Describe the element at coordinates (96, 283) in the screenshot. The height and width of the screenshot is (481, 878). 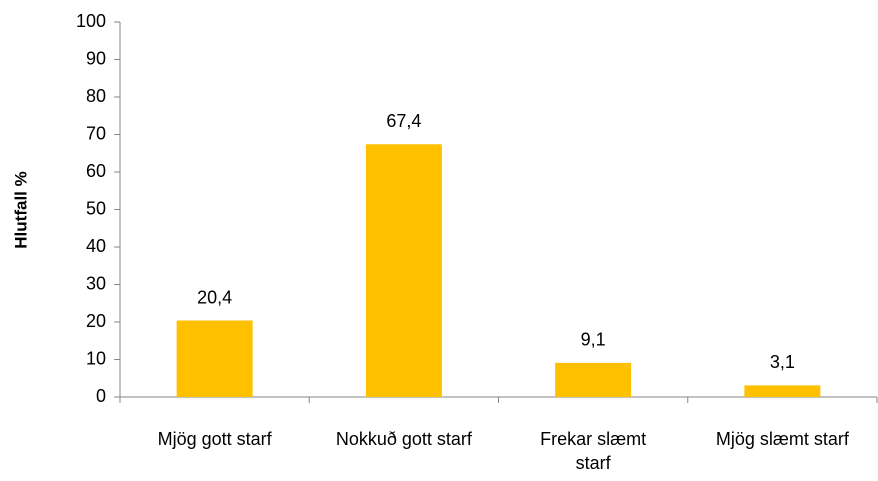
I see `y-tick-label: 30` at that location.